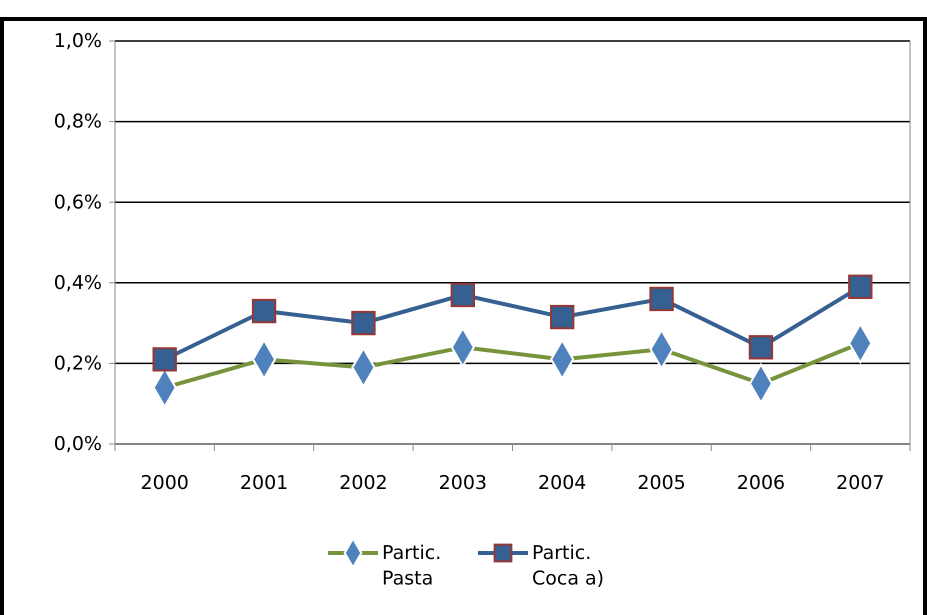 This screenshot has height=615, width=927. Describe the element at coordinates (78, 444) in the screenshot. I see `y-tick-label: 0,0%` at that location.